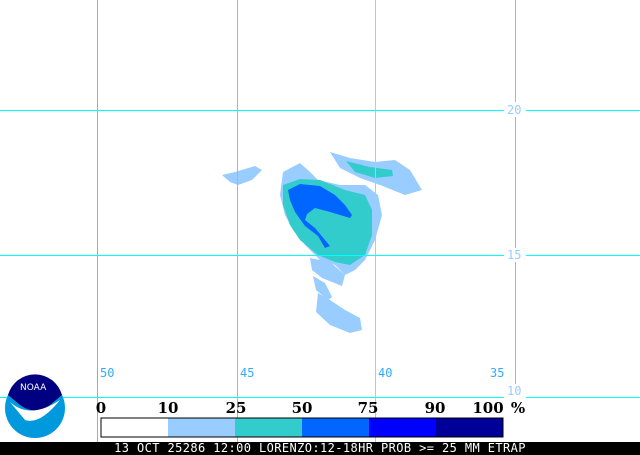  Describe the element at coordinates (33, 388) in the screenshot. I see `noaa-logo-text: NOAA` at that location.